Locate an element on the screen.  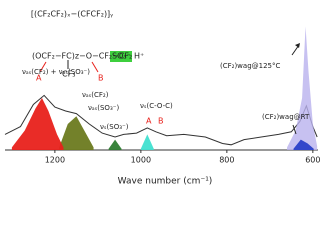
peak-label: νₐₛ(CF₂) + νₐₛ(SO₃⁻) is located at coordinates (56, 72).